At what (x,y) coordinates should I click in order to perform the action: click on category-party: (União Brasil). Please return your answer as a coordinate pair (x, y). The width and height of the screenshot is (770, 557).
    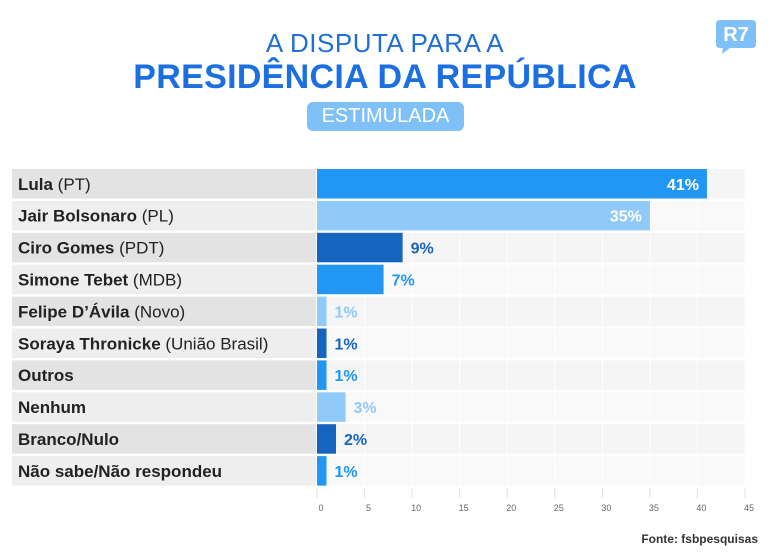
    Looking at the image, I should click on (215, 343).